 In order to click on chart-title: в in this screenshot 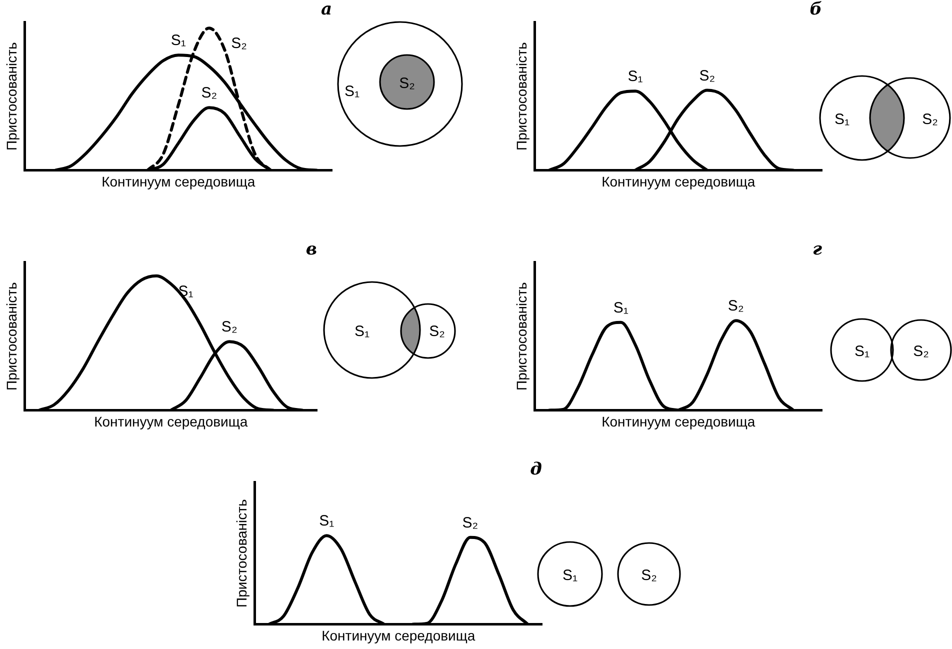, I will do `click(311, 250)`.